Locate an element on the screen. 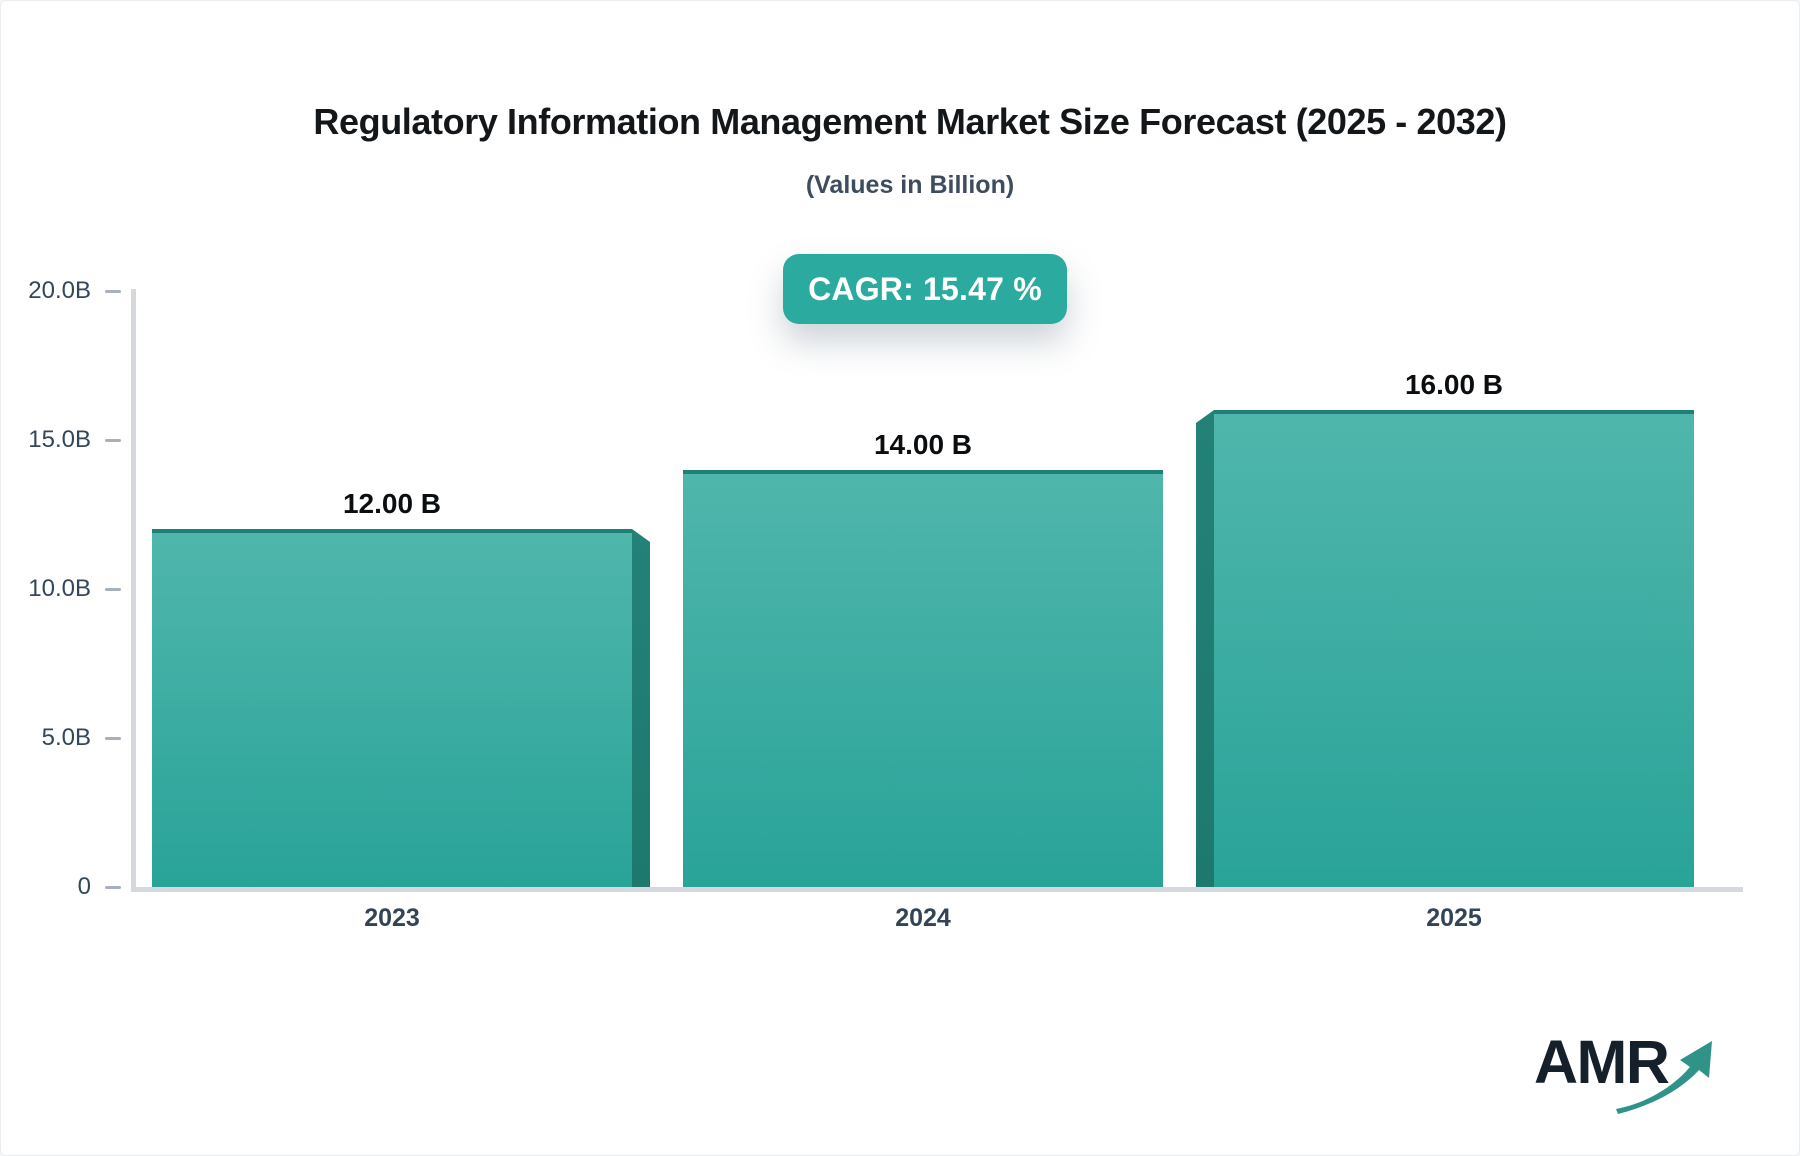 The height and width of the screenshot is (1156, 1800). y-tick-label: 10.0B is located at coordinates (59, 588).